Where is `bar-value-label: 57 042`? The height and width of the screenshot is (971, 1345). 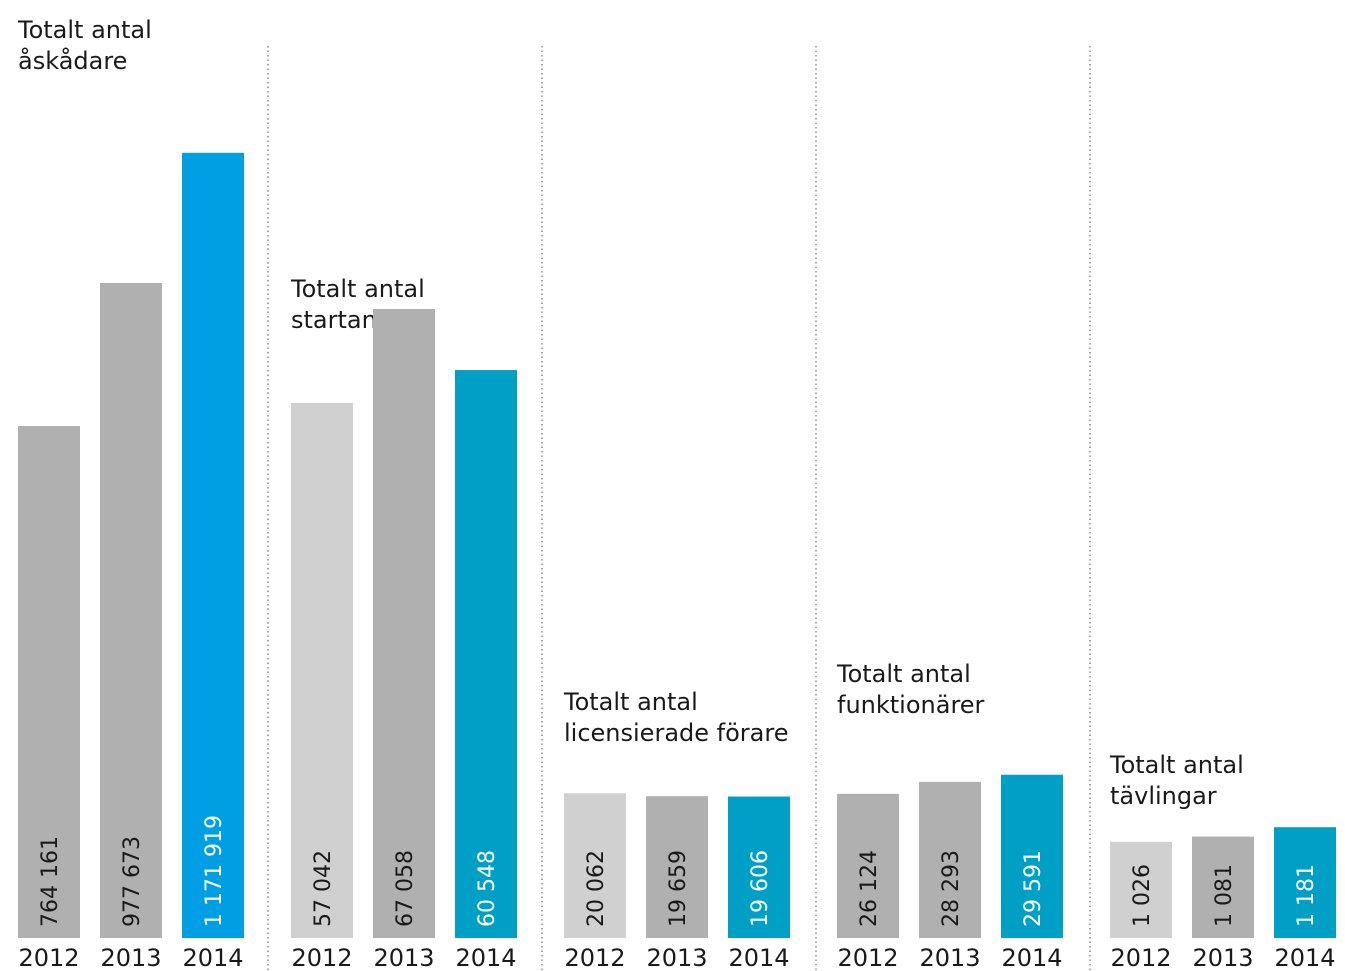
bar-value-label: 57 042 is located at coordinates (323, 888).